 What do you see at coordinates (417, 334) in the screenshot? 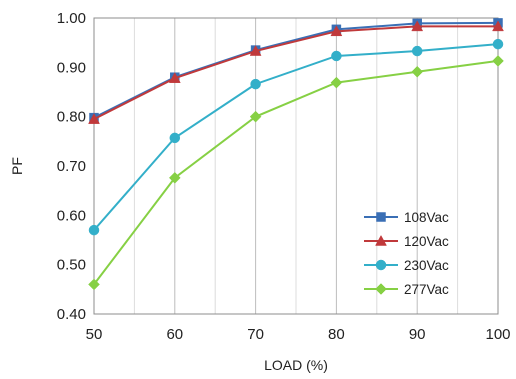
I see `x-tick-label: 90` at bounding box center [417, 334].